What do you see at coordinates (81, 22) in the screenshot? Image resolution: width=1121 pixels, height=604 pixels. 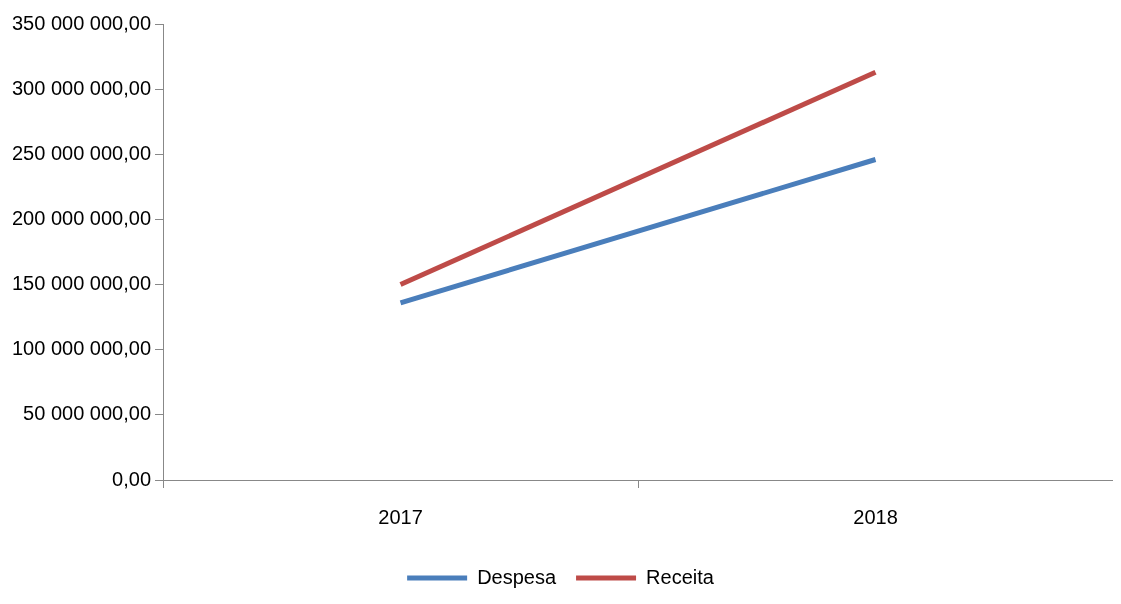 I see `y-tick-label: 350 000 000,00` at bounding box center [81, 22].